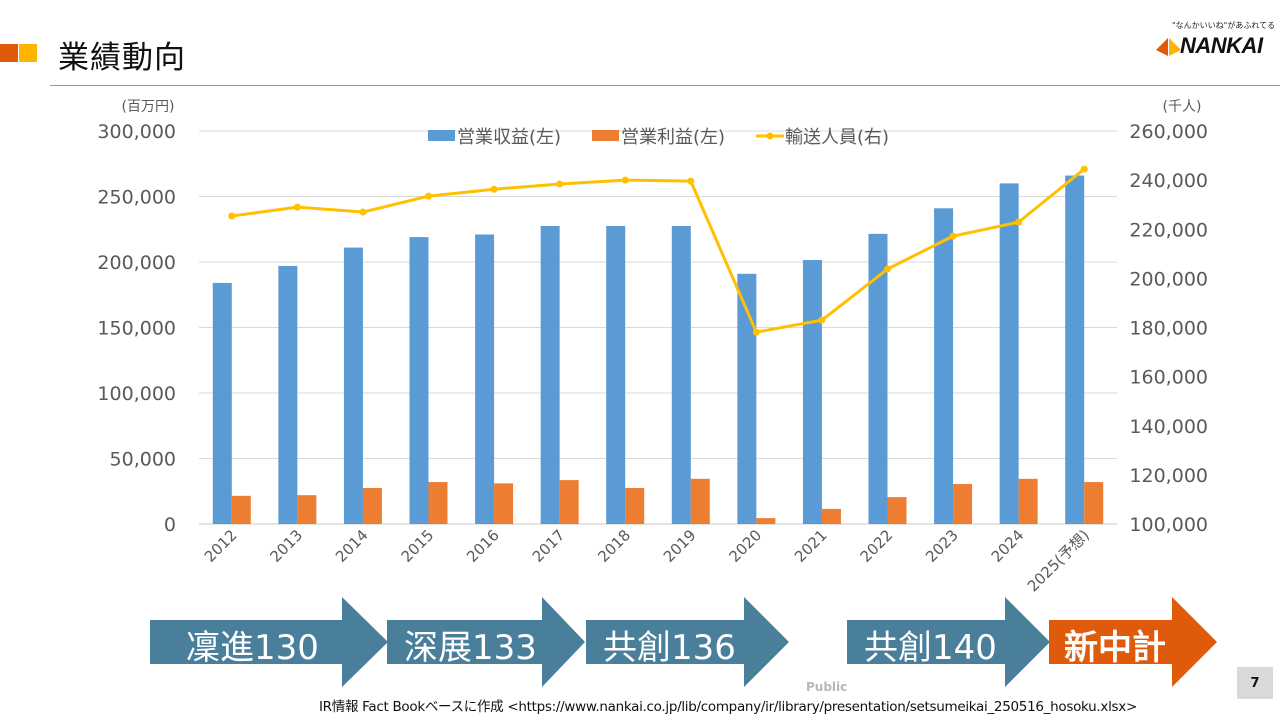 The height and width of the screenshot is (720, 1280). I want to click on left-axis-tick-label: 250,000, so click(136, 198).